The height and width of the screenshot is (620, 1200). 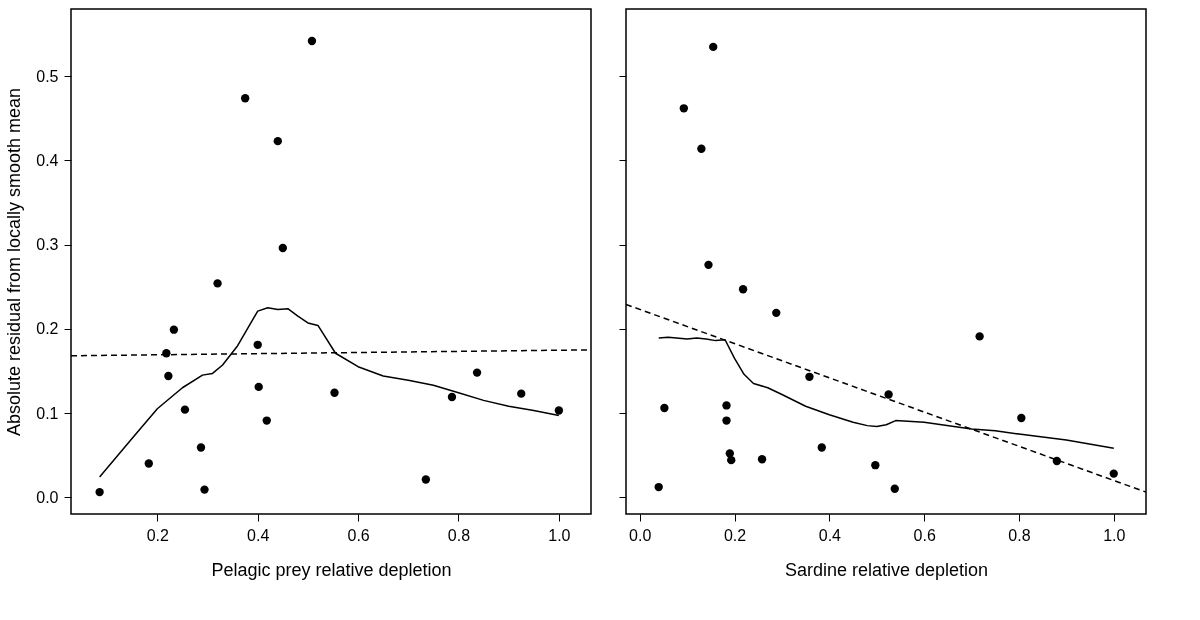 I want to click on y-tick-label: 0.0, so click(x=47, y=497).